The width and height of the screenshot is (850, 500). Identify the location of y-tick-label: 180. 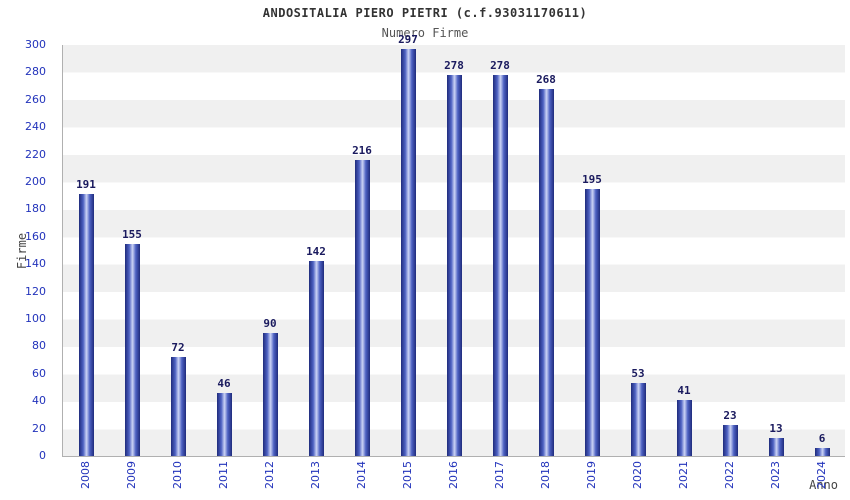
(35, 209).